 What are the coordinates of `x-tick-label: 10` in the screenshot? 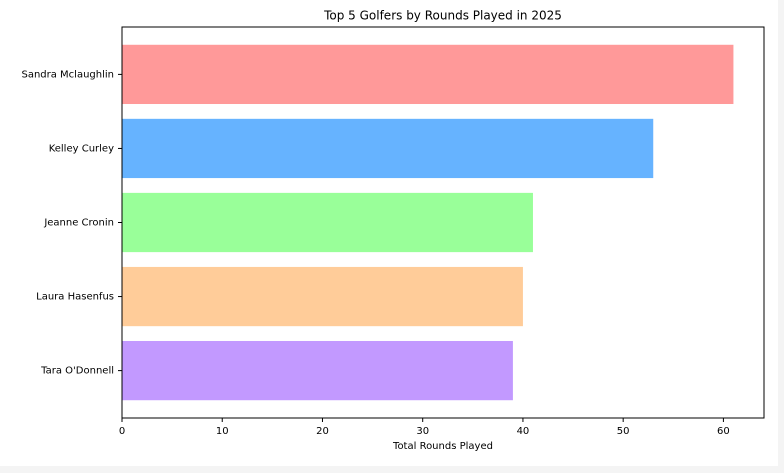 It's located at (222, 431).